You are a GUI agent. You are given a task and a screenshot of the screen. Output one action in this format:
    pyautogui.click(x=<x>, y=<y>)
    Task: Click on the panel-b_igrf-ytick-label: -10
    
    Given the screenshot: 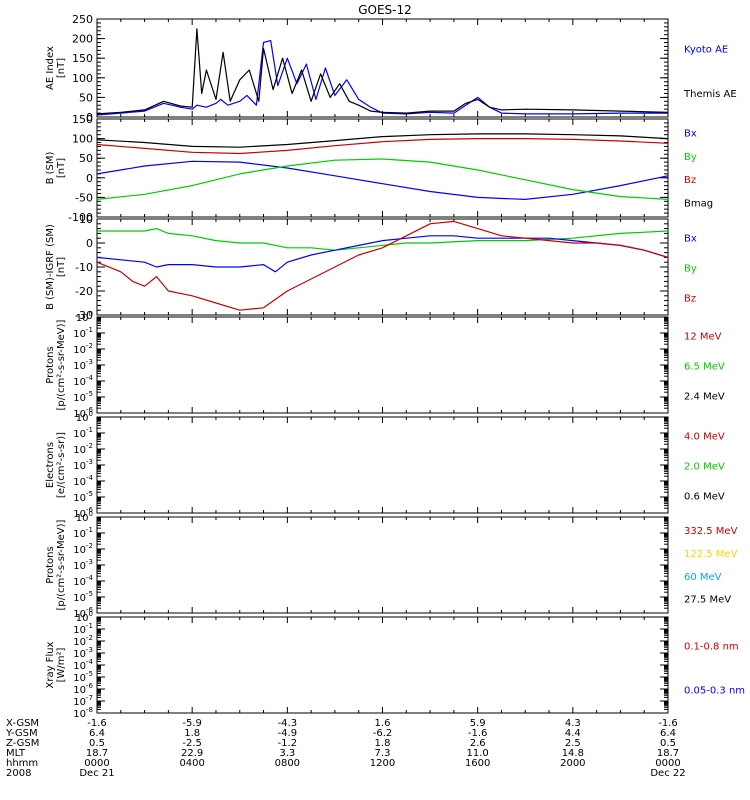 What is the action you would take?
    pyautogui.click(x=84, y=267)
    